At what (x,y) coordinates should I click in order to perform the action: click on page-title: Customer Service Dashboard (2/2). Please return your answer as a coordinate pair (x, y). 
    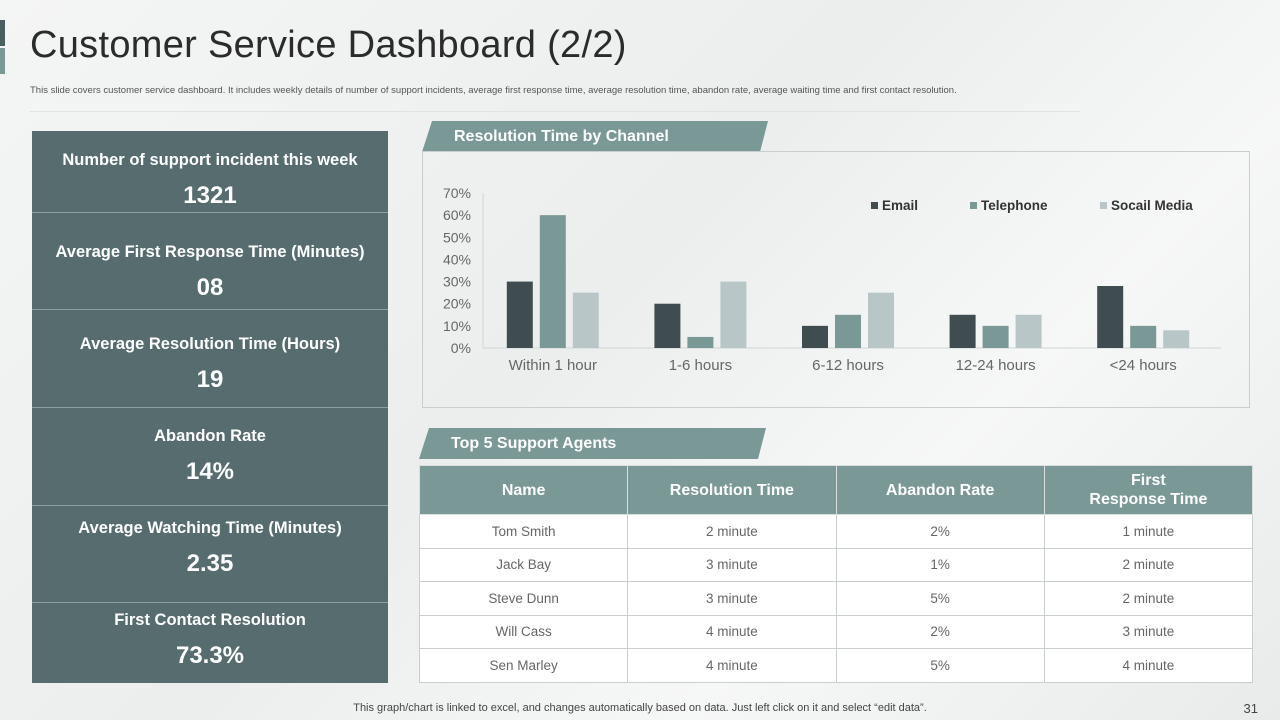
    Looking at the image, I should click on (328, 45).